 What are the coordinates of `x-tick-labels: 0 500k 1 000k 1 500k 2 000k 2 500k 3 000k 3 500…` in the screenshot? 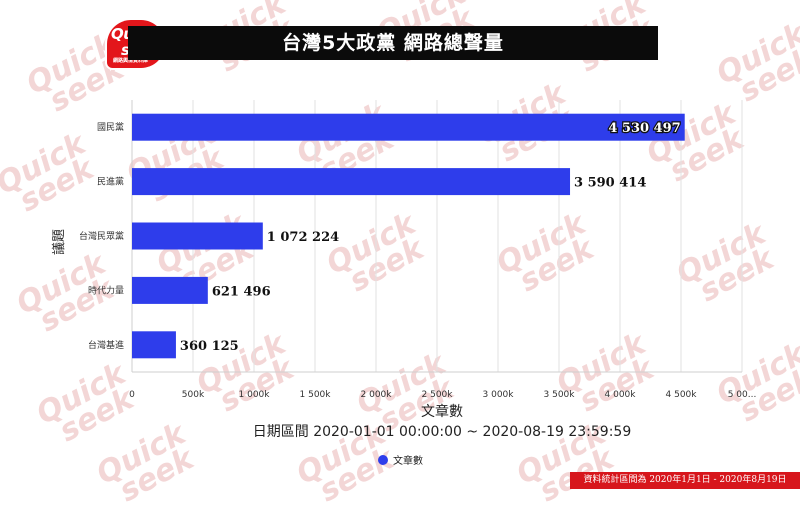 It's located at (442, 395).